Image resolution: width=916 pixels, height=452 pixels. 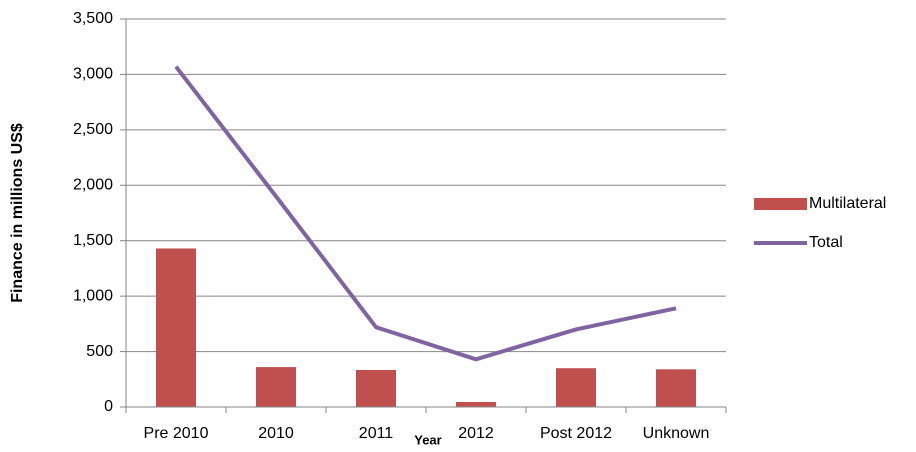 What do you see at coordinates (93, 240) in the screenshot?
I see `y-tick-label: 1,500` at bounding box center [93, 240].